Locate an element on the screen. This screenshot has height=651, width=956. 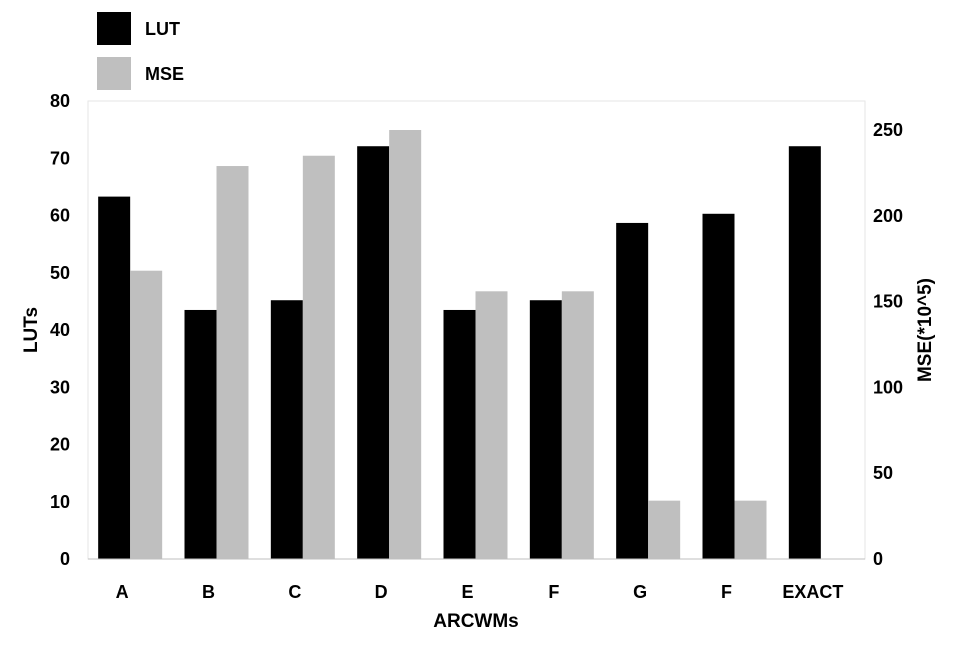
category-label: A is located at coordinates (122, 592).